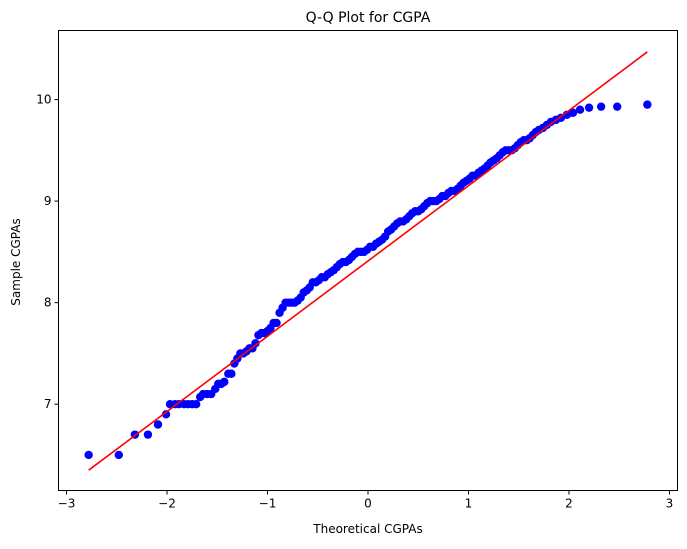 The image size is (687, 549). I want to click on x-tick-label: 3, so click(670, 504).